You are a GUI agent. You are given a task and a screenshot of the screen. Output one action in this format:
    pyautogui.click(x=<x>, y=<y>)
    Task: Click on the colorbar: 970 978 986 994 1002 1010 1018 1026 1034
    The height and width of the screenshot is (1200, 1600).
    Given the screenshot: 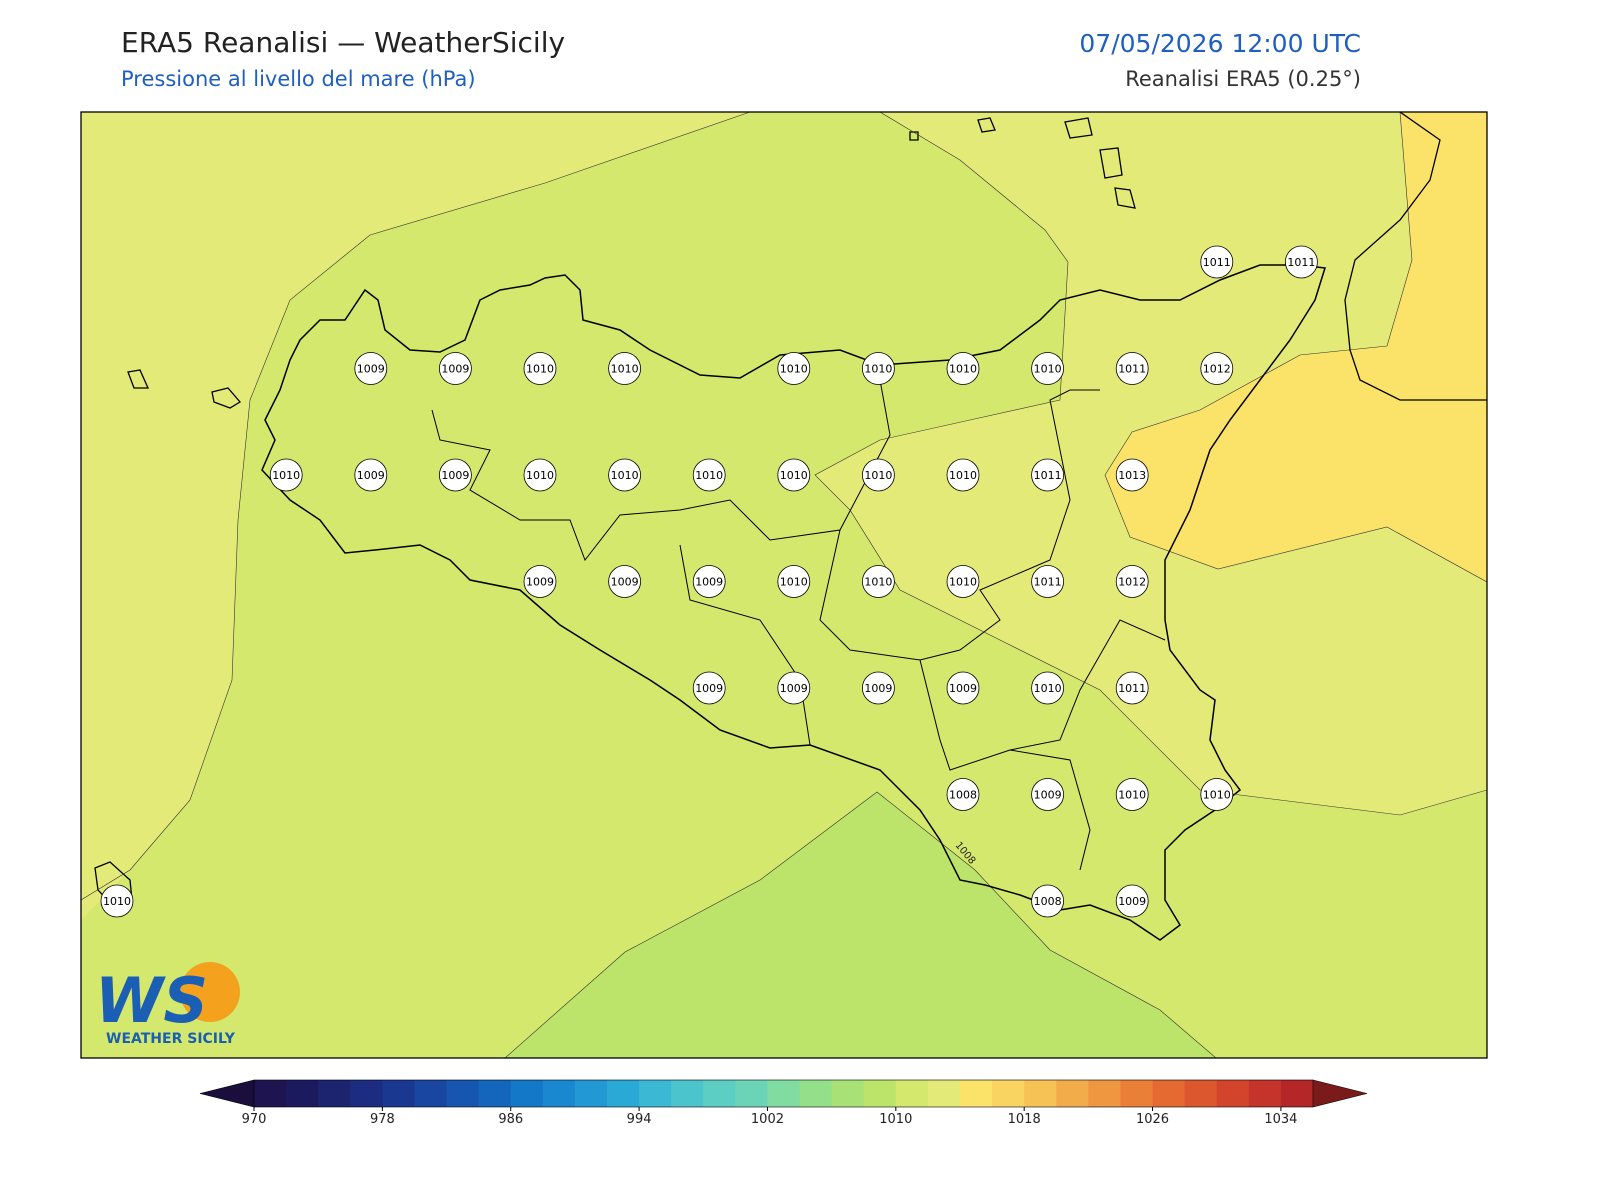 What is the action you would take?
    pyautogui.click(x=783, y=1103)
    